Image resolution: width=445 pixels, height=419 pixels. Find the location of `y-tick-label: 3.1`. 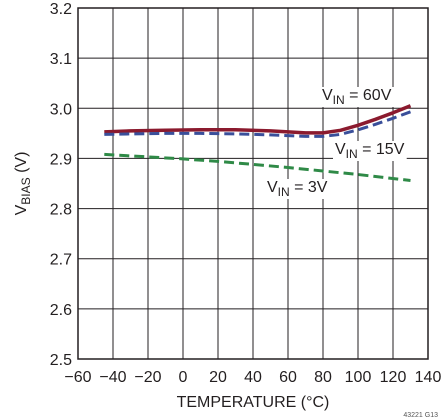

y-tick-label: 3.1 is located at coordinates (61, 59).